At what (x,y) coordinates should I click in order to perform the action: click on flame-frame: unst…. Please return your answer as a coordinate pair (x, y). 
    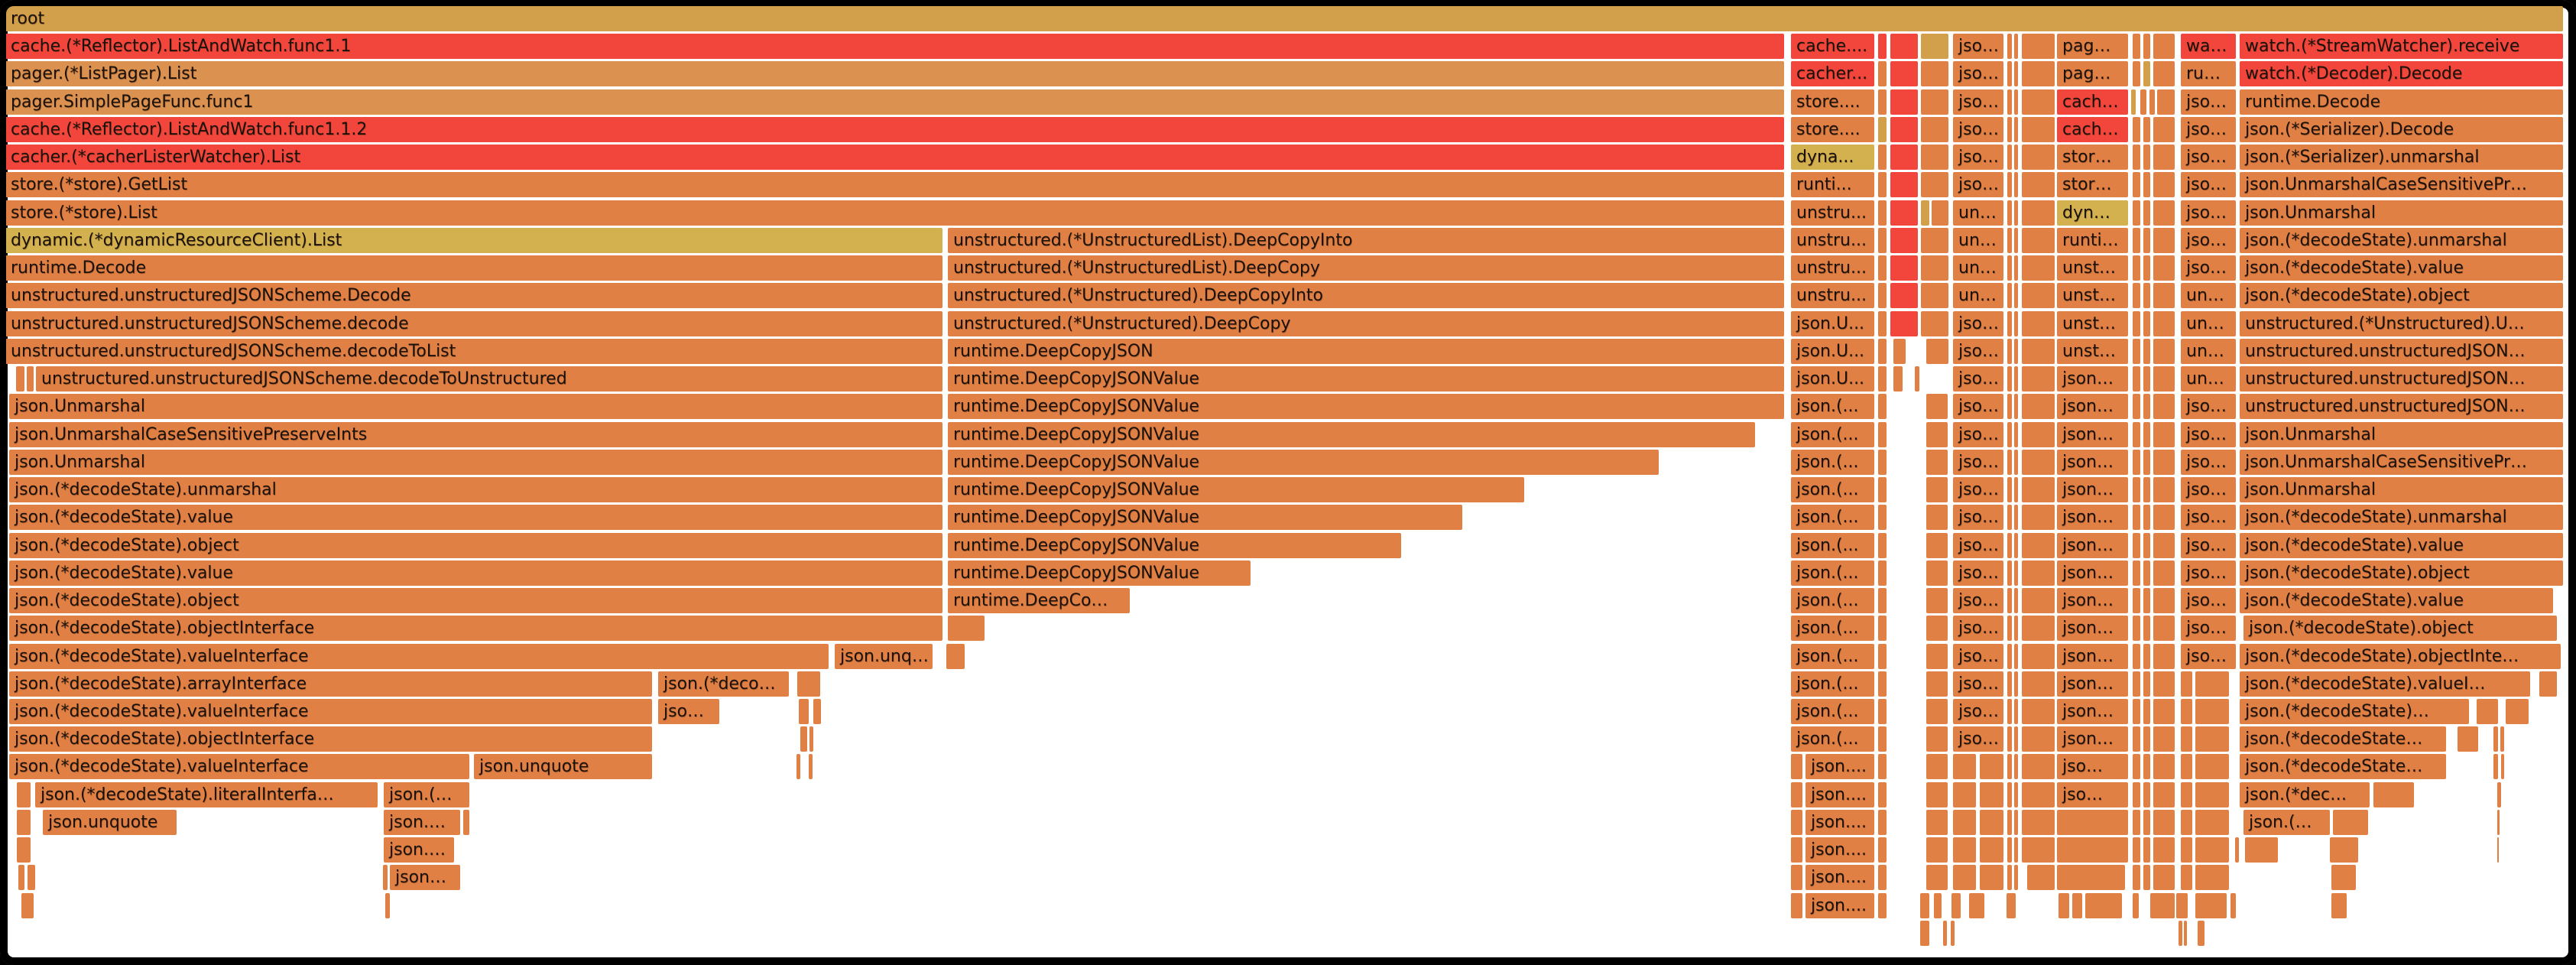
    Looking at the image, I should click on (2092, 295).